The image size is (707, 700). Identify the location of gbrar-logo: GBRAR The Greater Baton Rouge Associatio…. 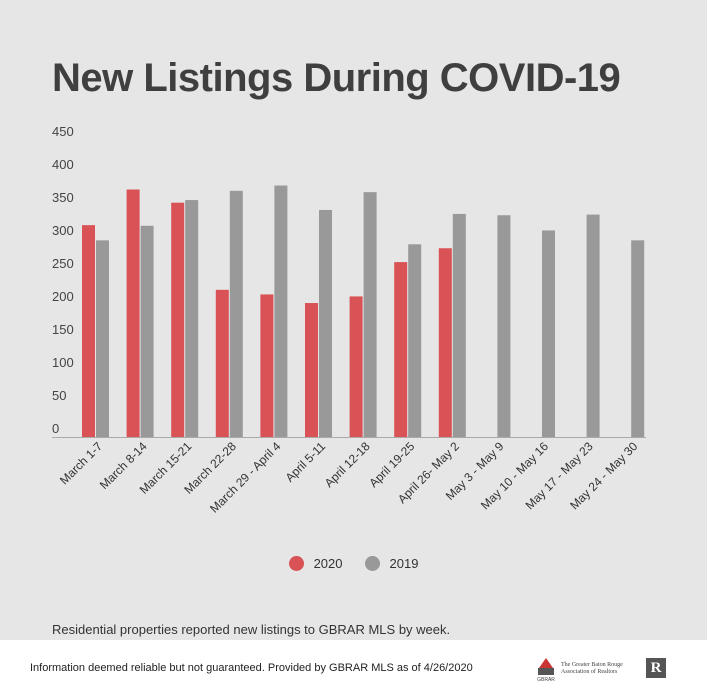
(586, 669).